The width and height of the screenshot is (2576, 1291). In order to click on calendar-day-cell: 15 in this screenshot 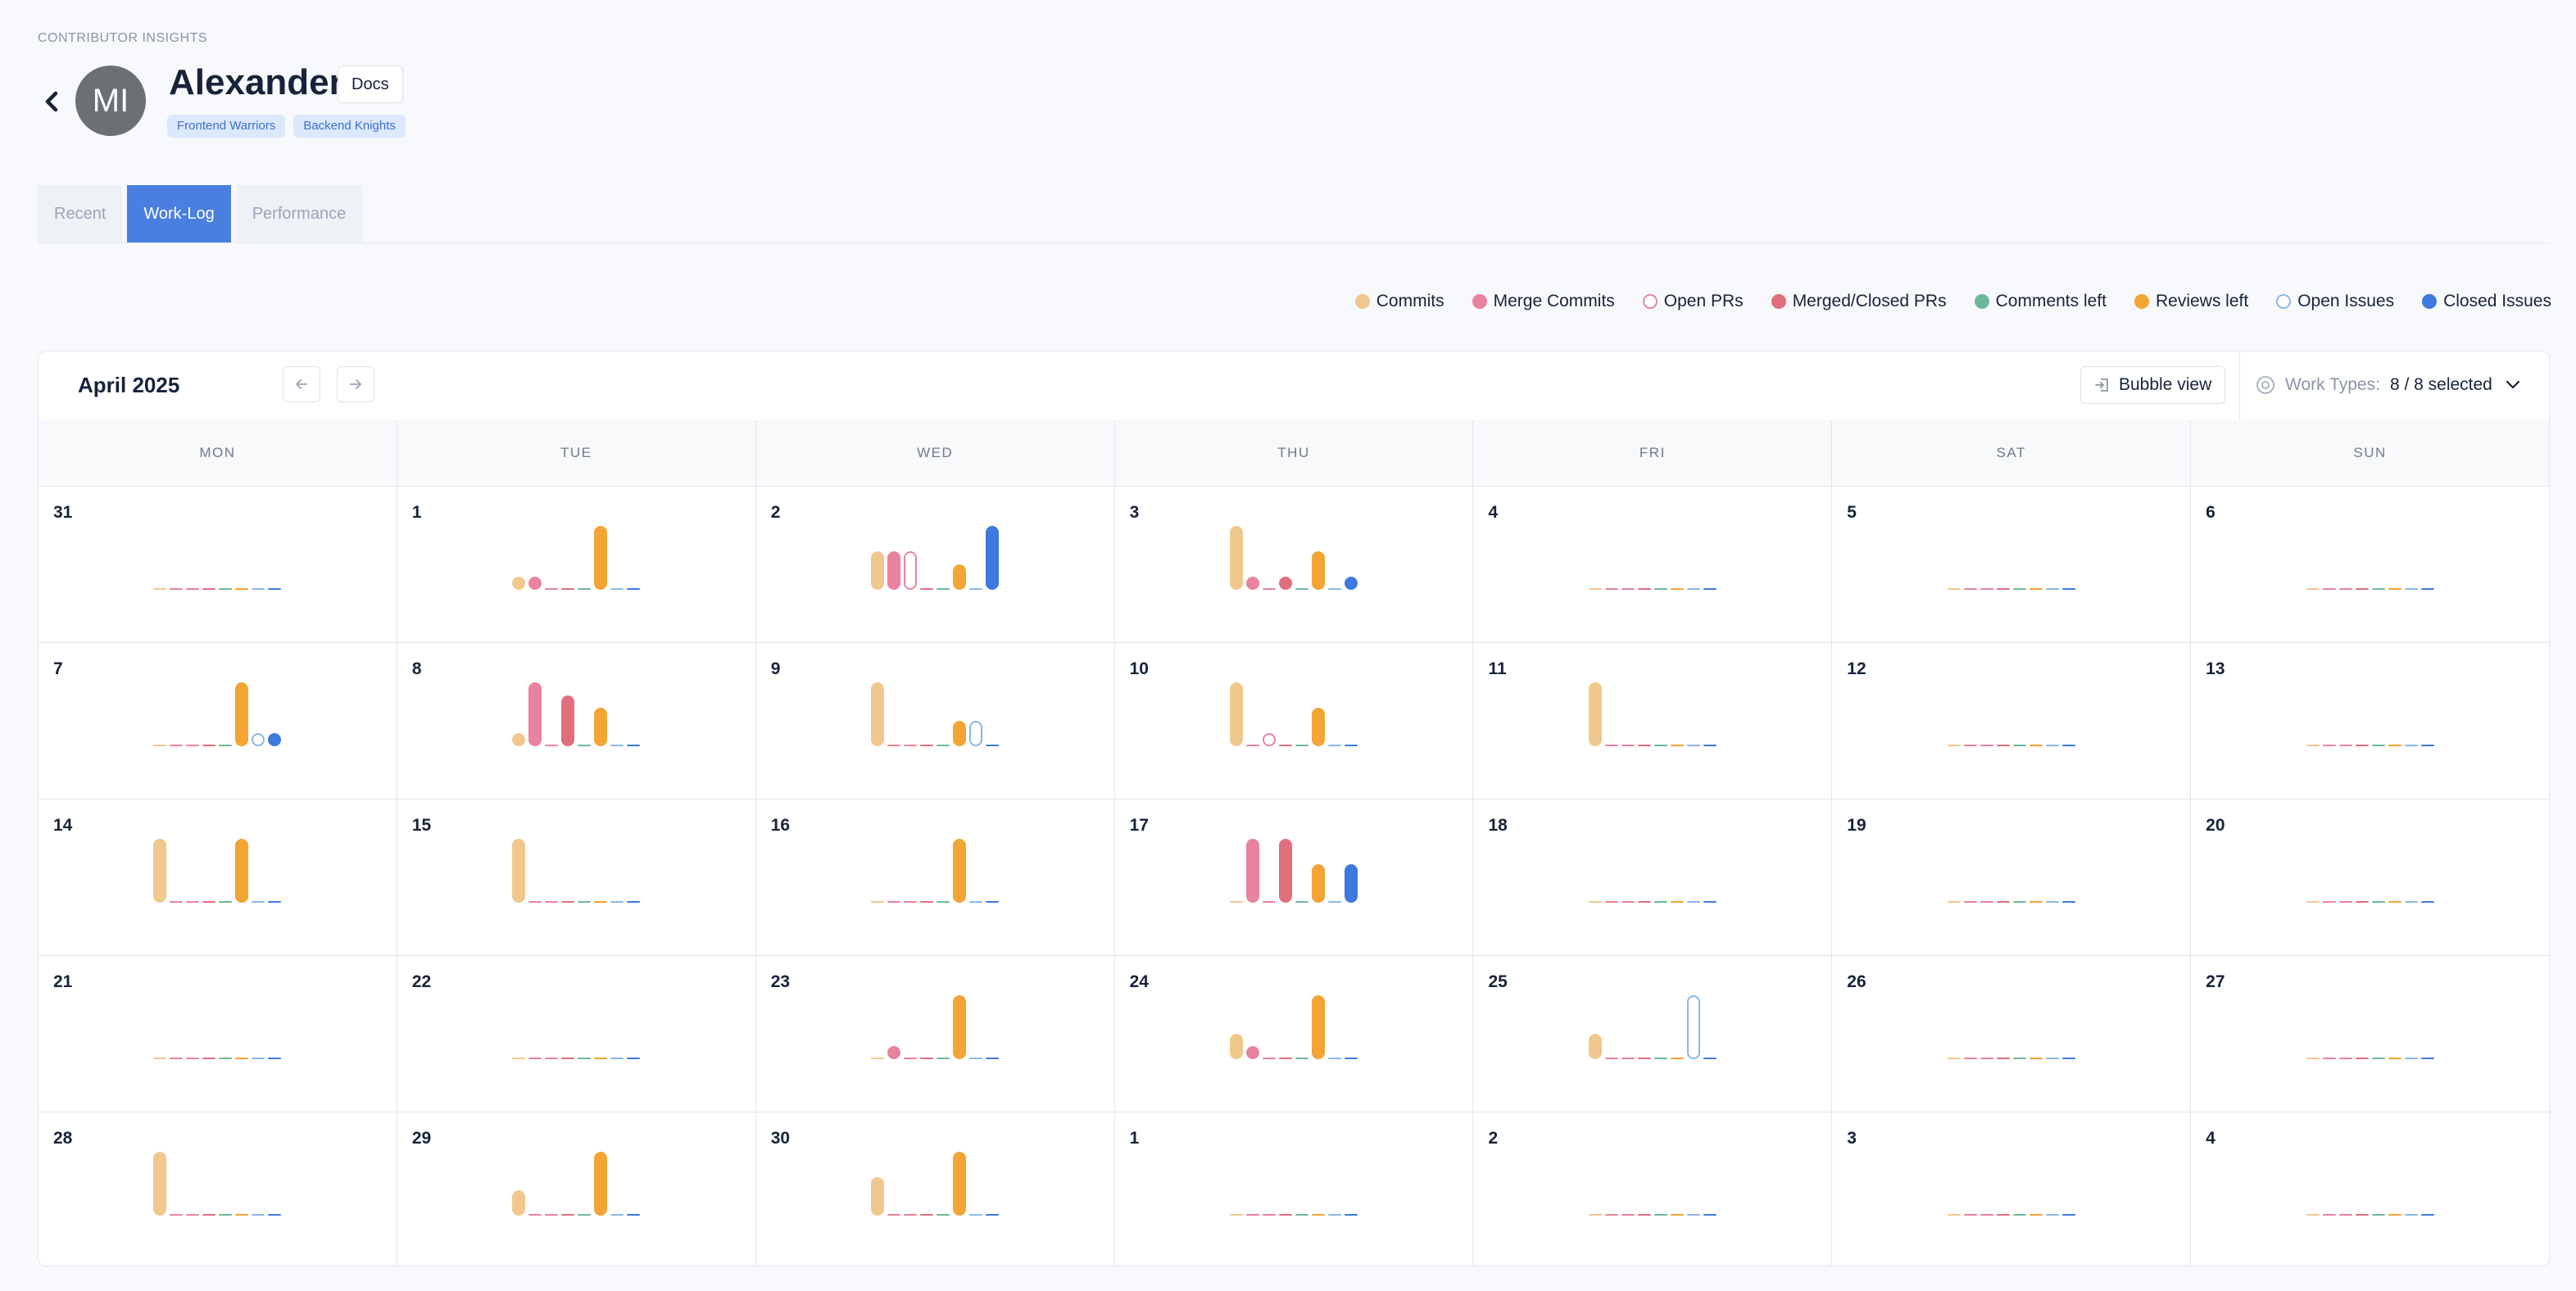, I will do `click(576, 878)`.